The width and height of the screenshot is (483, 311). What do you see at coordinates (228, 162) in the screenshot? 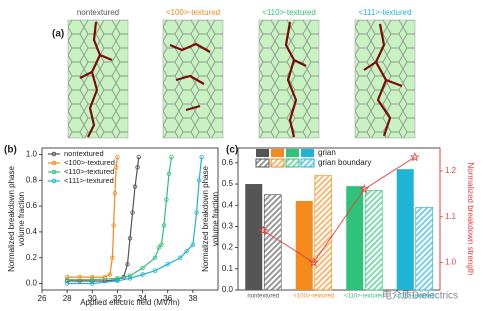
I see `y-tick-label: 0.6` at bounding box center [228, 162].